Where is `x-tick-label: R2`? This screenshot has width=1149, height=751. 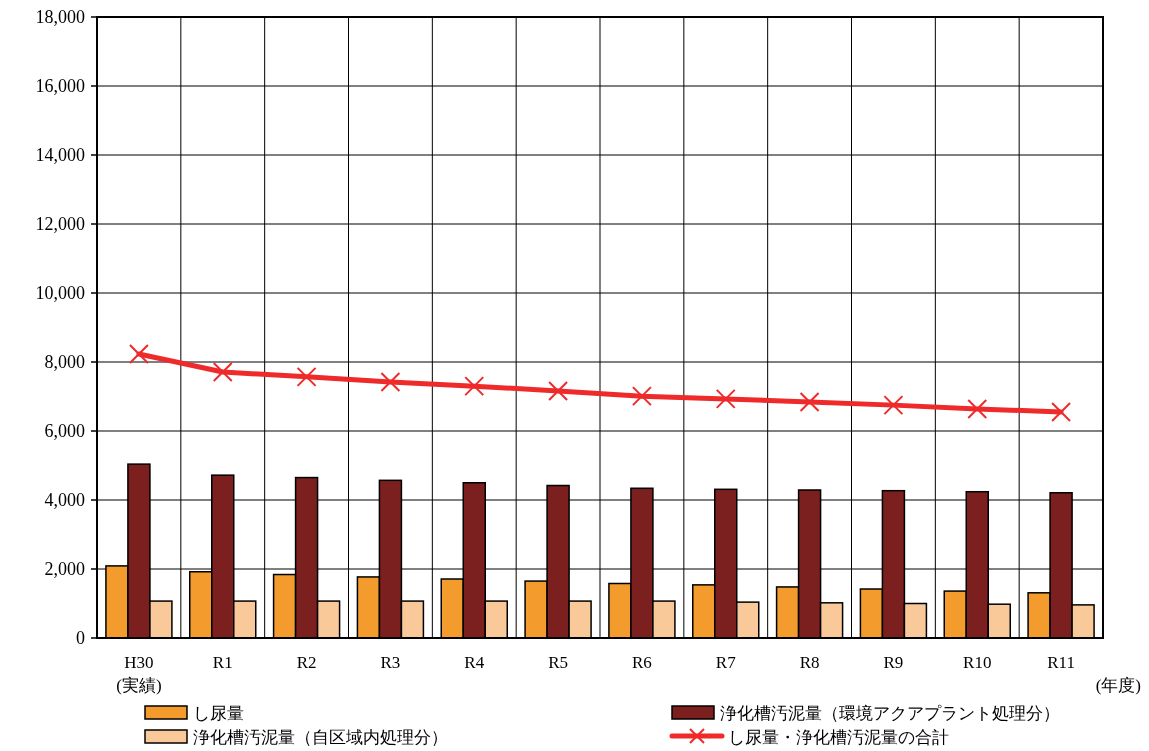 x-tick-label: R2 is located at coordinates (306, 662).